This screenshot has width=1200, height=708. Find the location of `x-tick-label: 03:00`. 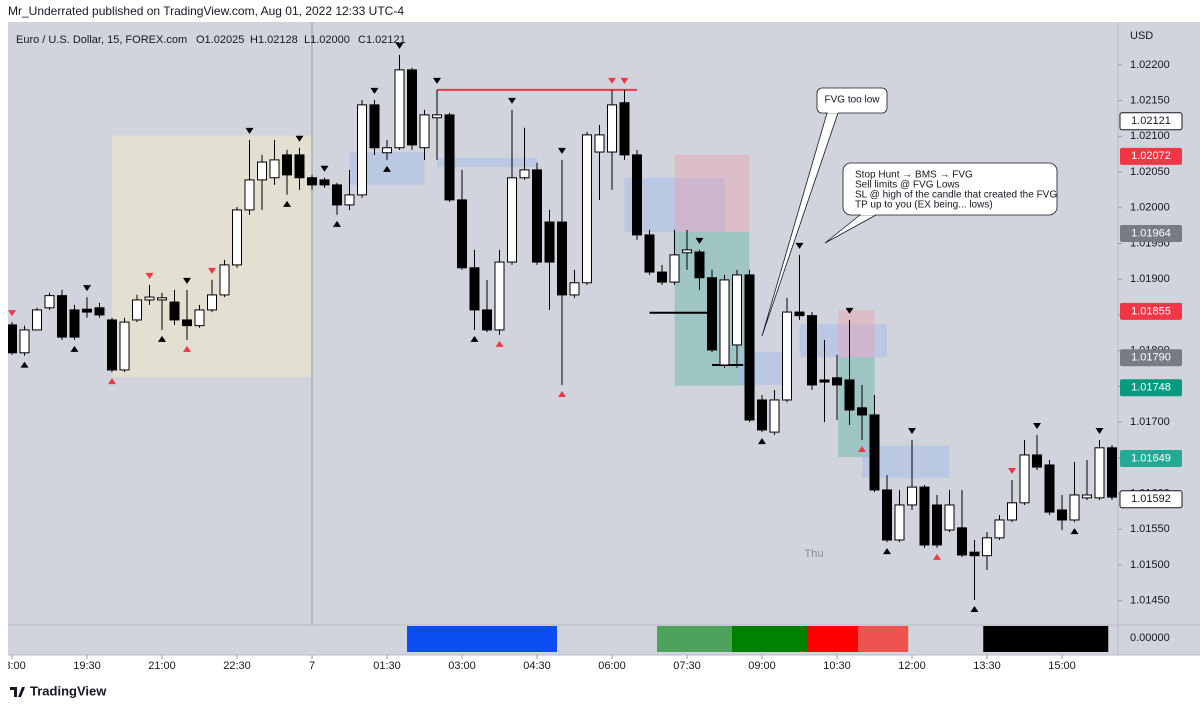

x-tick-label: 03:00 is located at coordinates (462, 666).